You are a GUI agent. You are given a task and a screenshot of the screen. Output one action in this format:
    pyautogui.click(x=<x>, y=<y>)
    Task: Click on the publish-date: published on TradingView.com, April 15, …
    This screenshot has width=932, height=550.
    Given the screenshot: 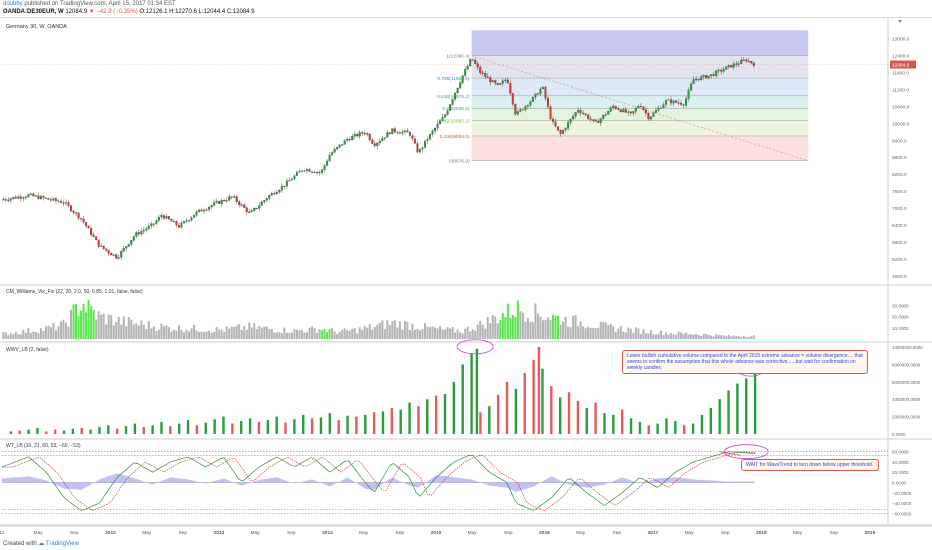 What is the action you would take?
    pyautogui.click(x=100, y=4)
    